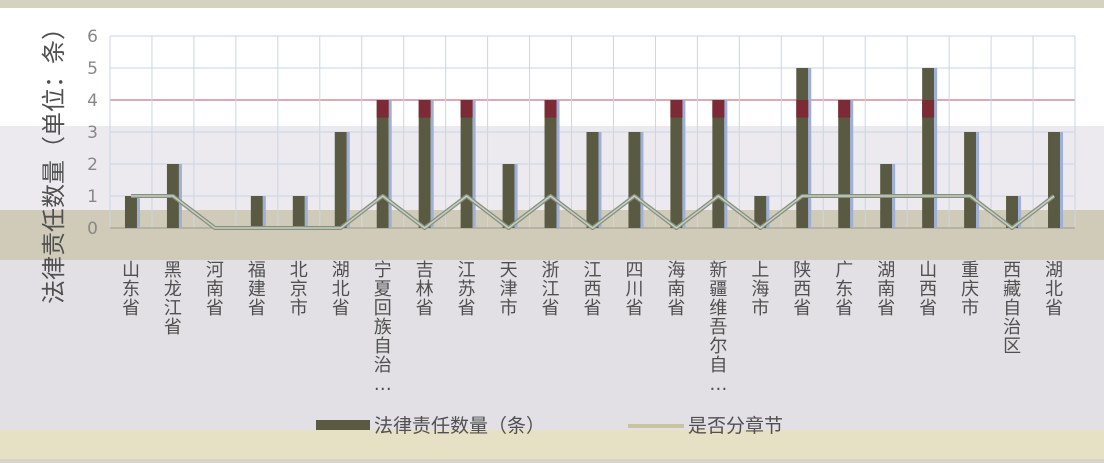  What do you see at coordinates (970, 289) in the screenshot?
I see `x-tick-label: 重庆市` at bounding box center [970, 289].